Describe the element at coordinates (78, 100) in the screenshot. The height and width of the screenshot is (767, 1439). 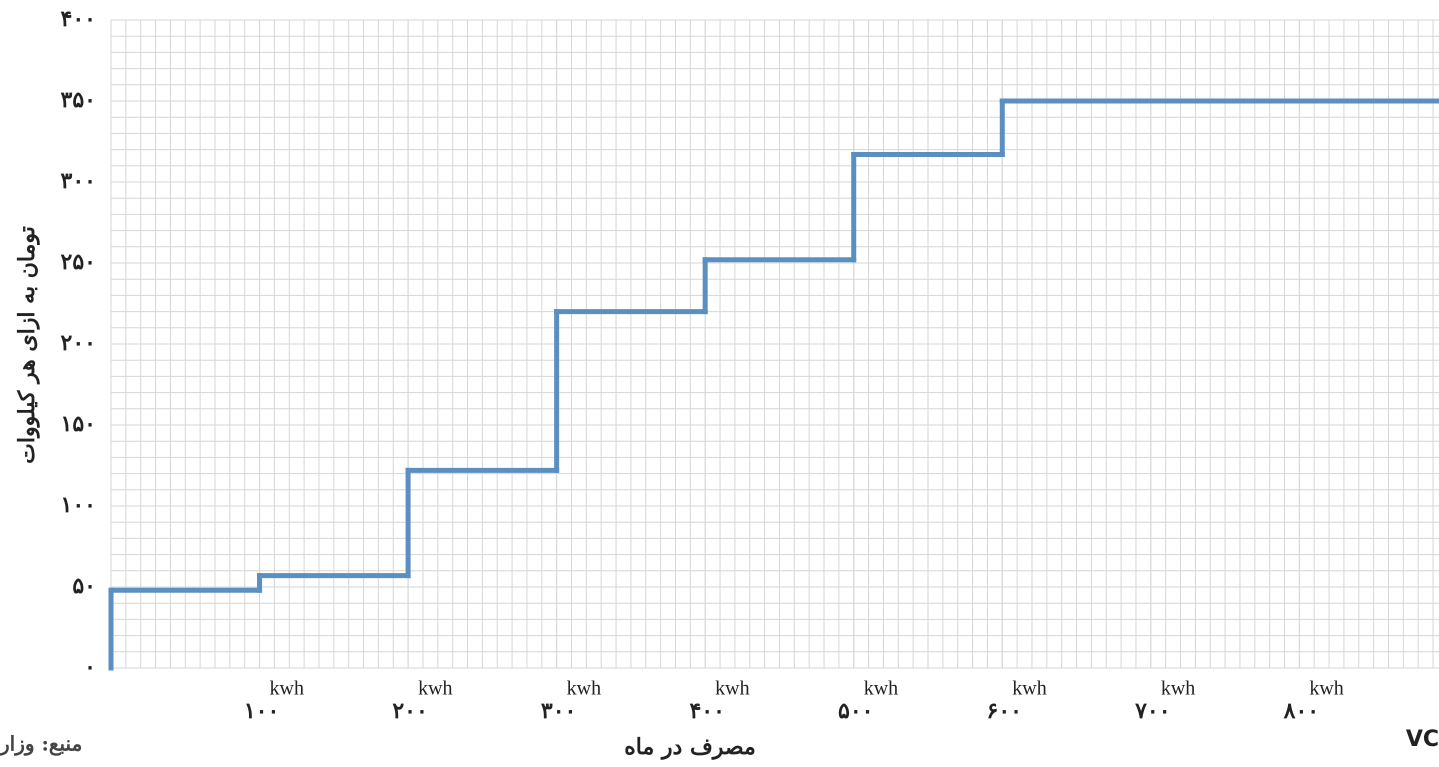
I see `y-tick-label: ۳۵۰` at that location.